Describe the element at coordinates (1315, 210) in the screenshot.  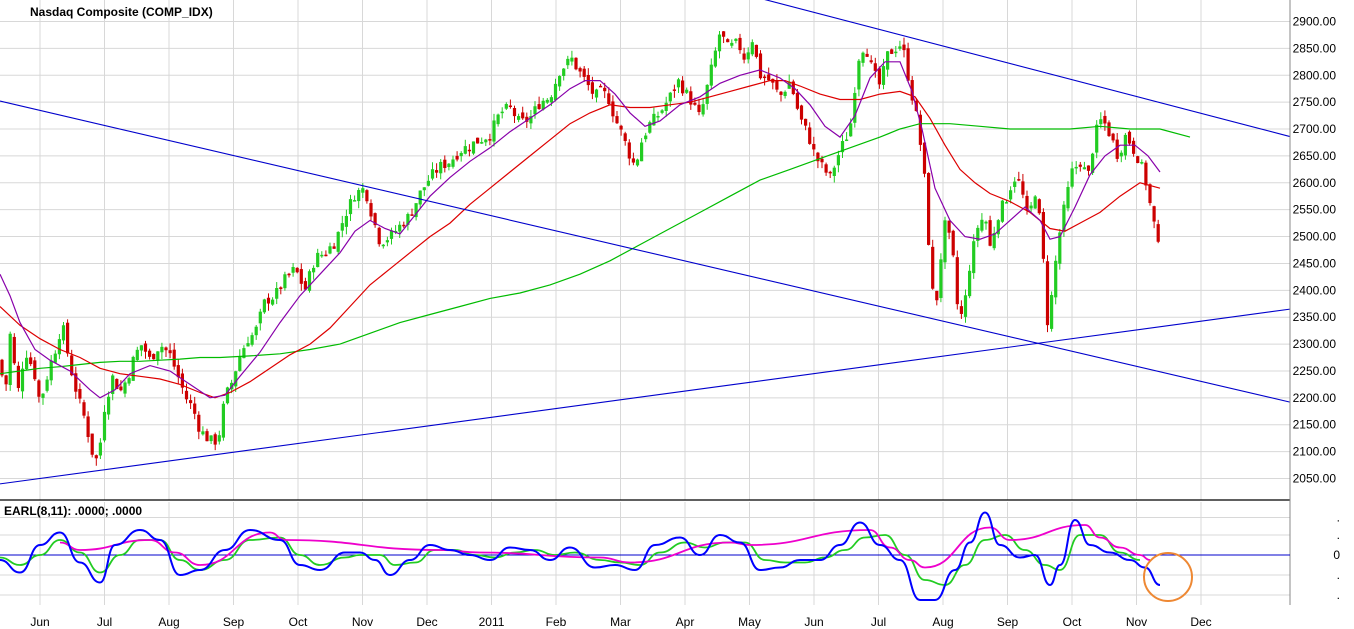
I see `y-tick-label: 2550.00` at that location.